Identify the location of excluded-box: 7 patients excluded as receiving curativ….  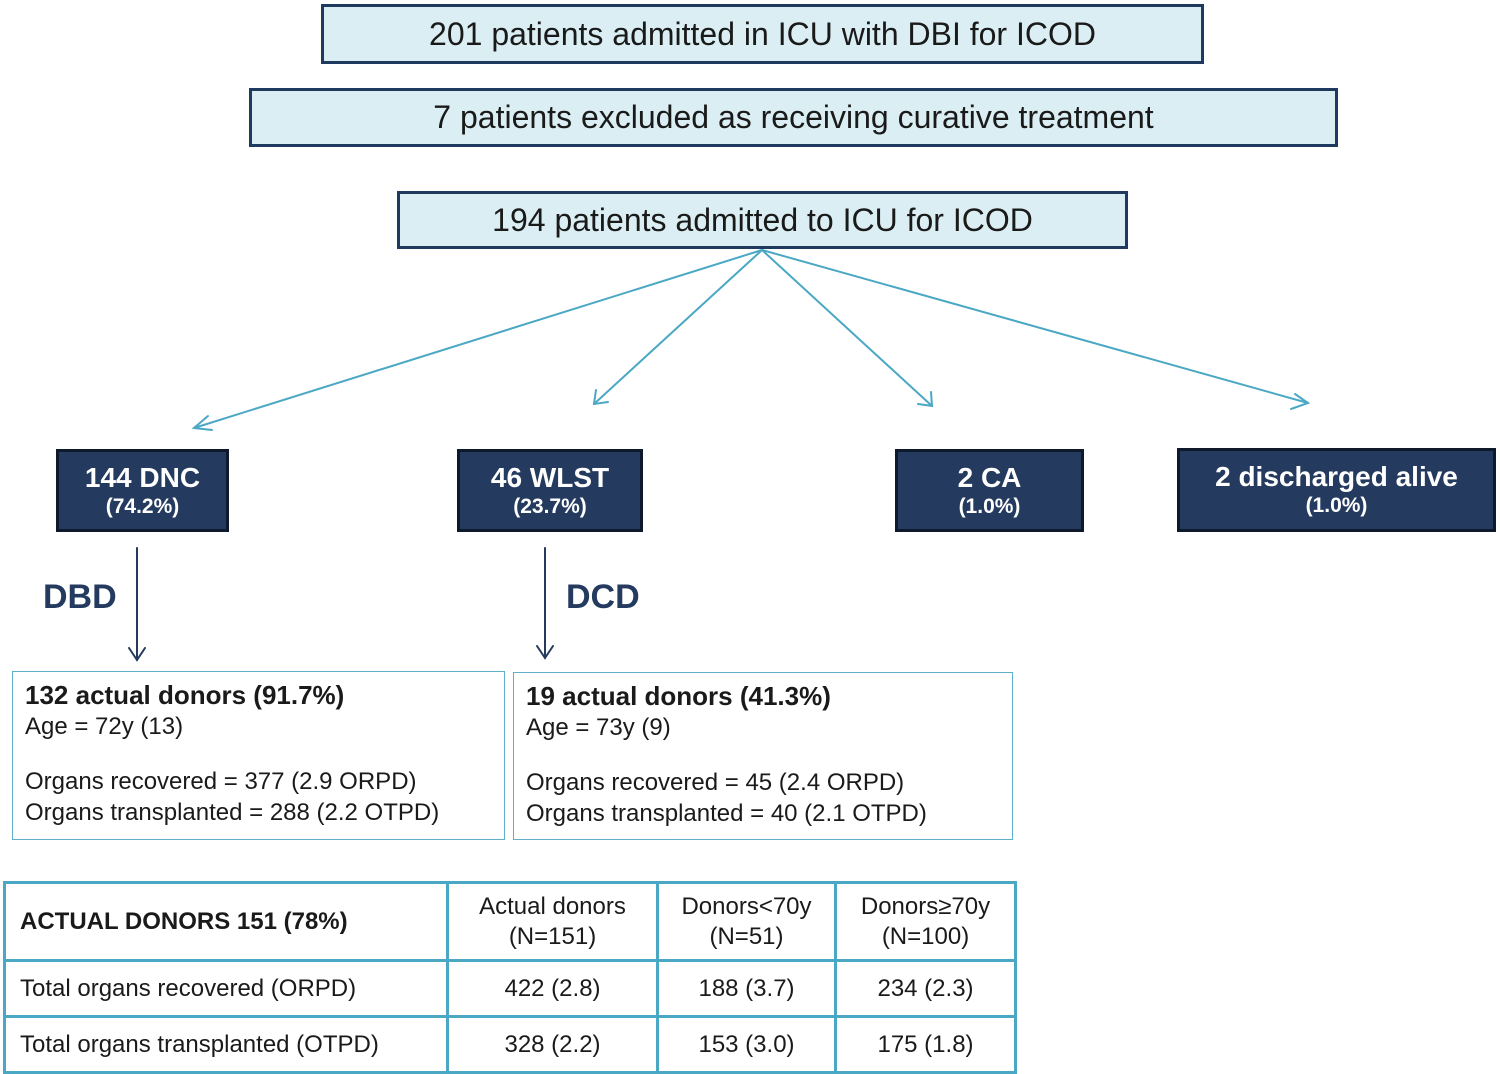
(793, 117).